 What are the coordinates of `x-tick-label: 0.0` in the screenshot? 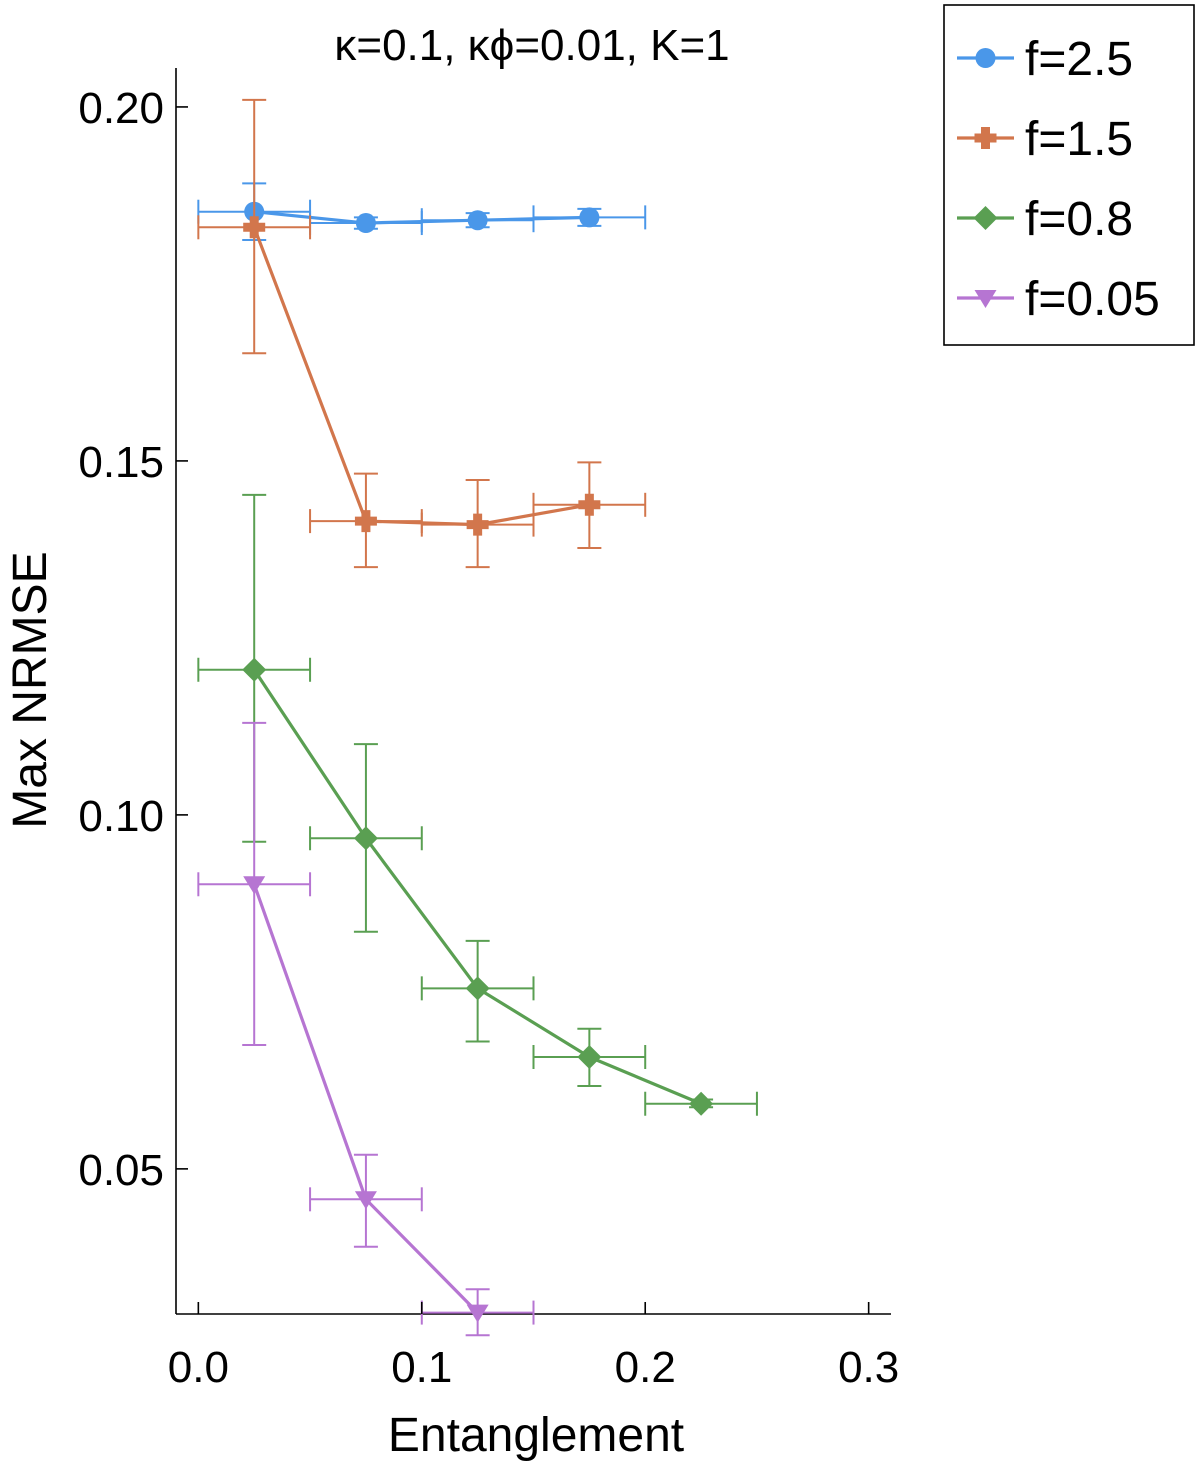 It's located at (198, 1367).